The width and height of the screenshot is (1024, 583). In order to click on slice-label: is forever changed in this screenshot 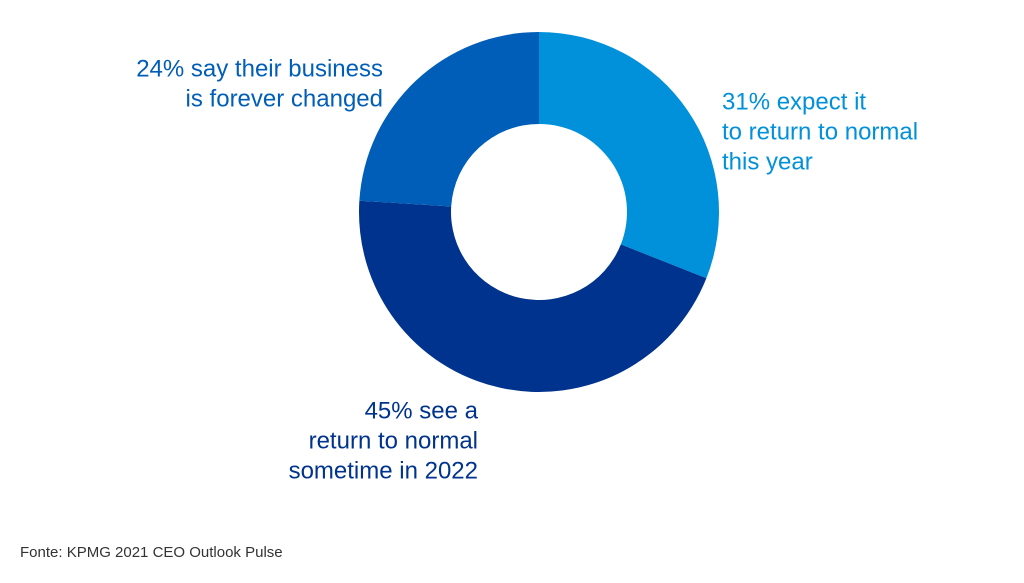, I will do `click(284, 98)`.